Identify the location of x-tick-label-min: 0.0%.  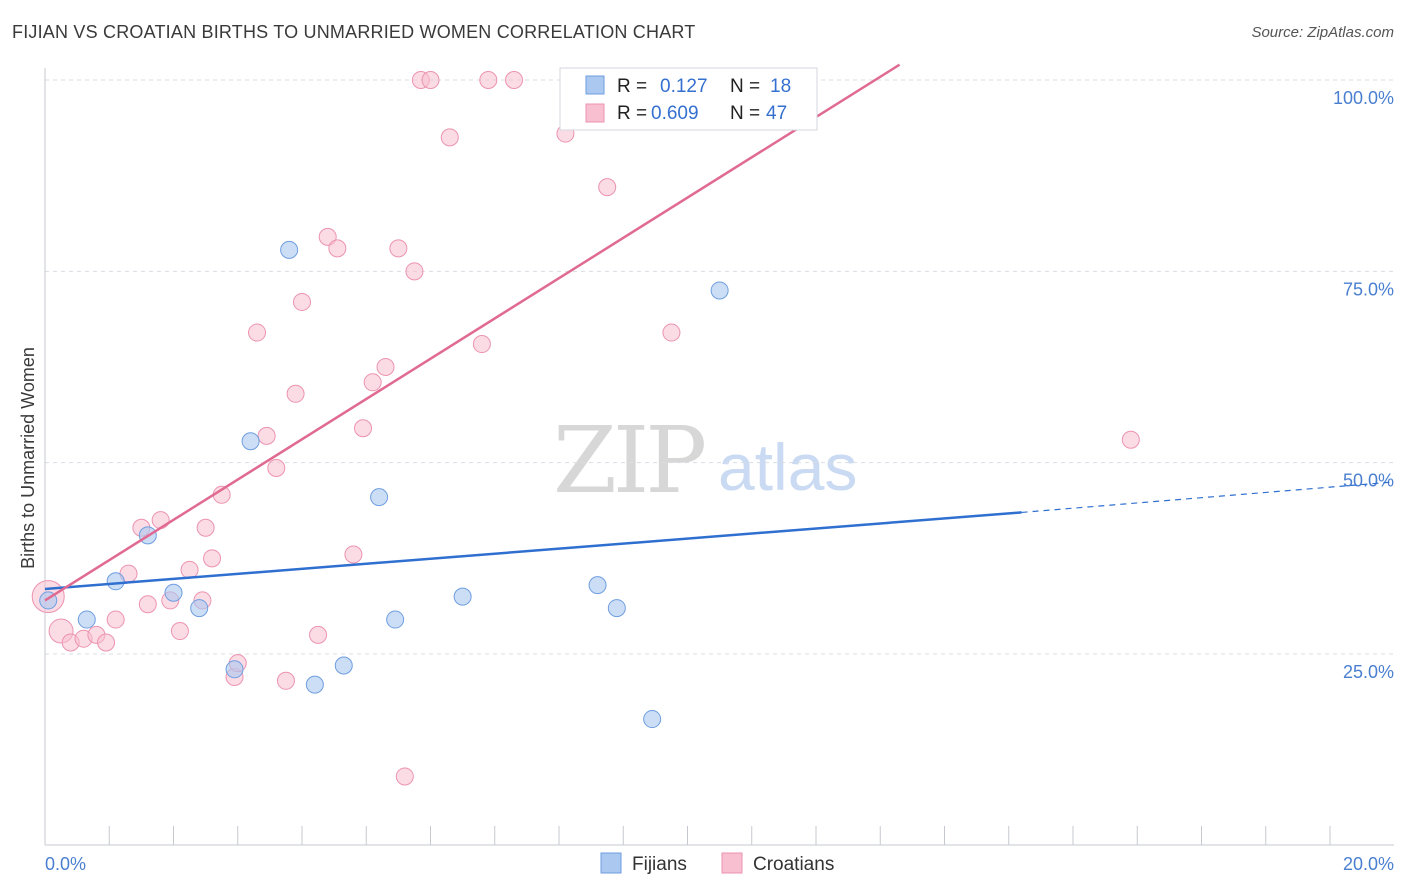
(65, 864).